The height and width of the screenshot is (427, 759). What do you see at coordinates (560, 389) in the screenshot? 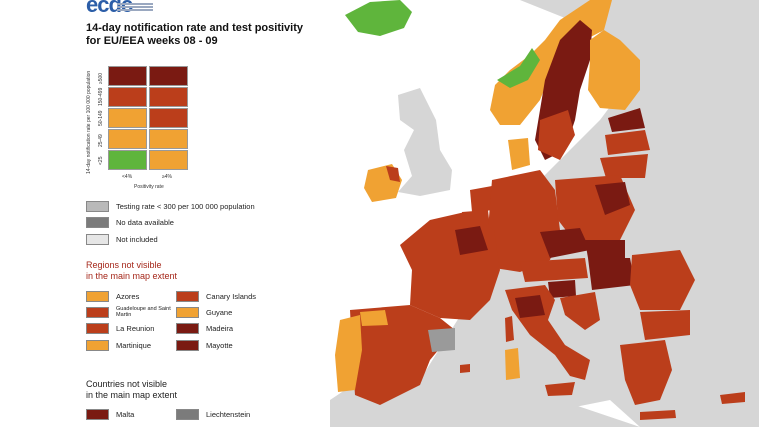
I see `sicily-region` at bounding box center [560, 389].